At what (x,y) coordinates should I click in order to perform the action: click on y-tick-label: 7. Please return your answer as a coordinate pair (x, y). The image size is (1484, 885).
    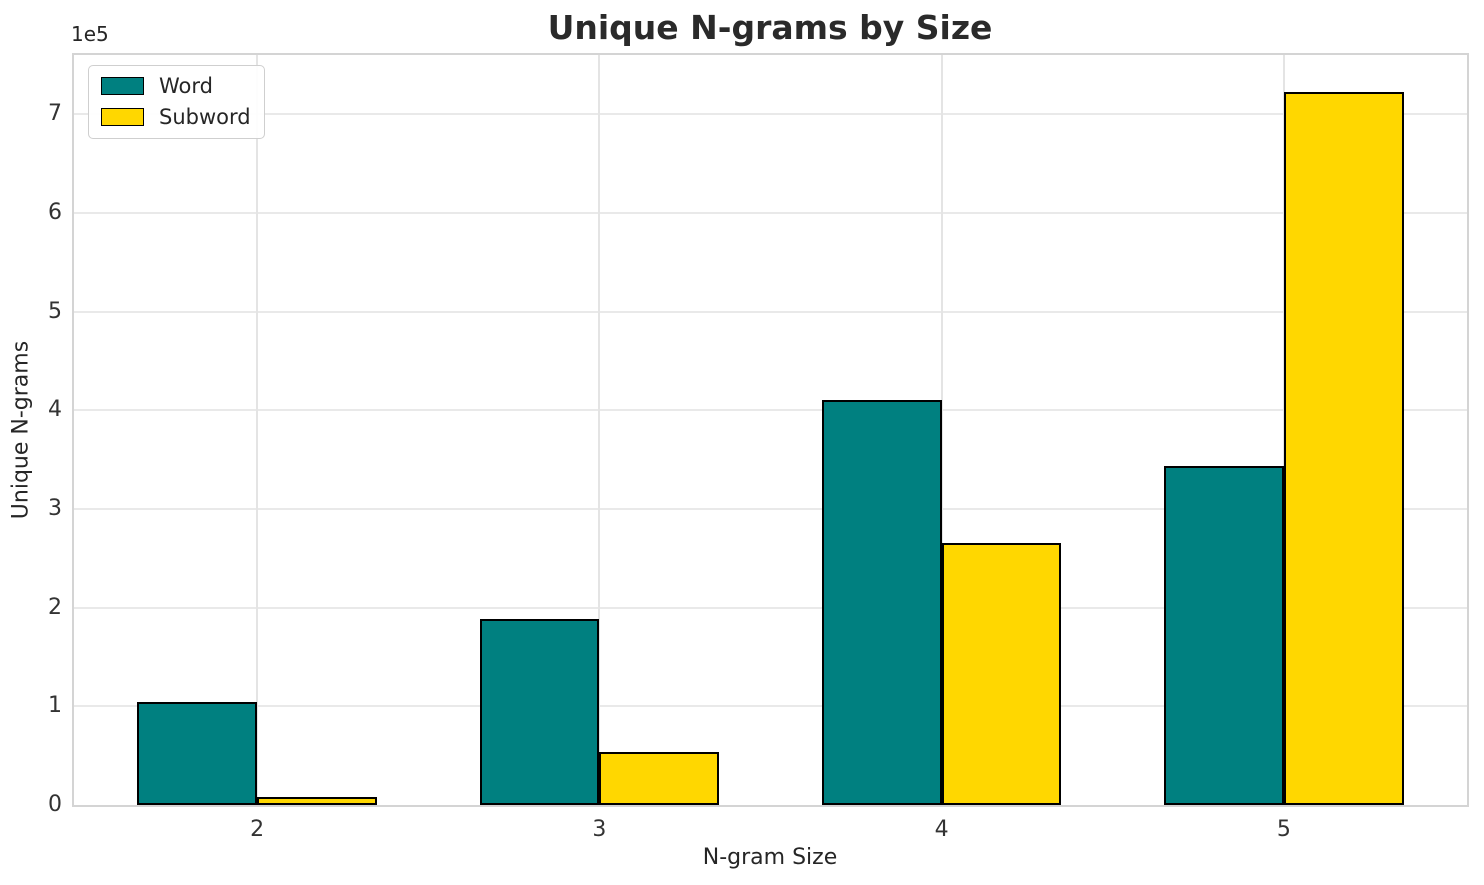
    Looking at the image, I should click on (55, 114).